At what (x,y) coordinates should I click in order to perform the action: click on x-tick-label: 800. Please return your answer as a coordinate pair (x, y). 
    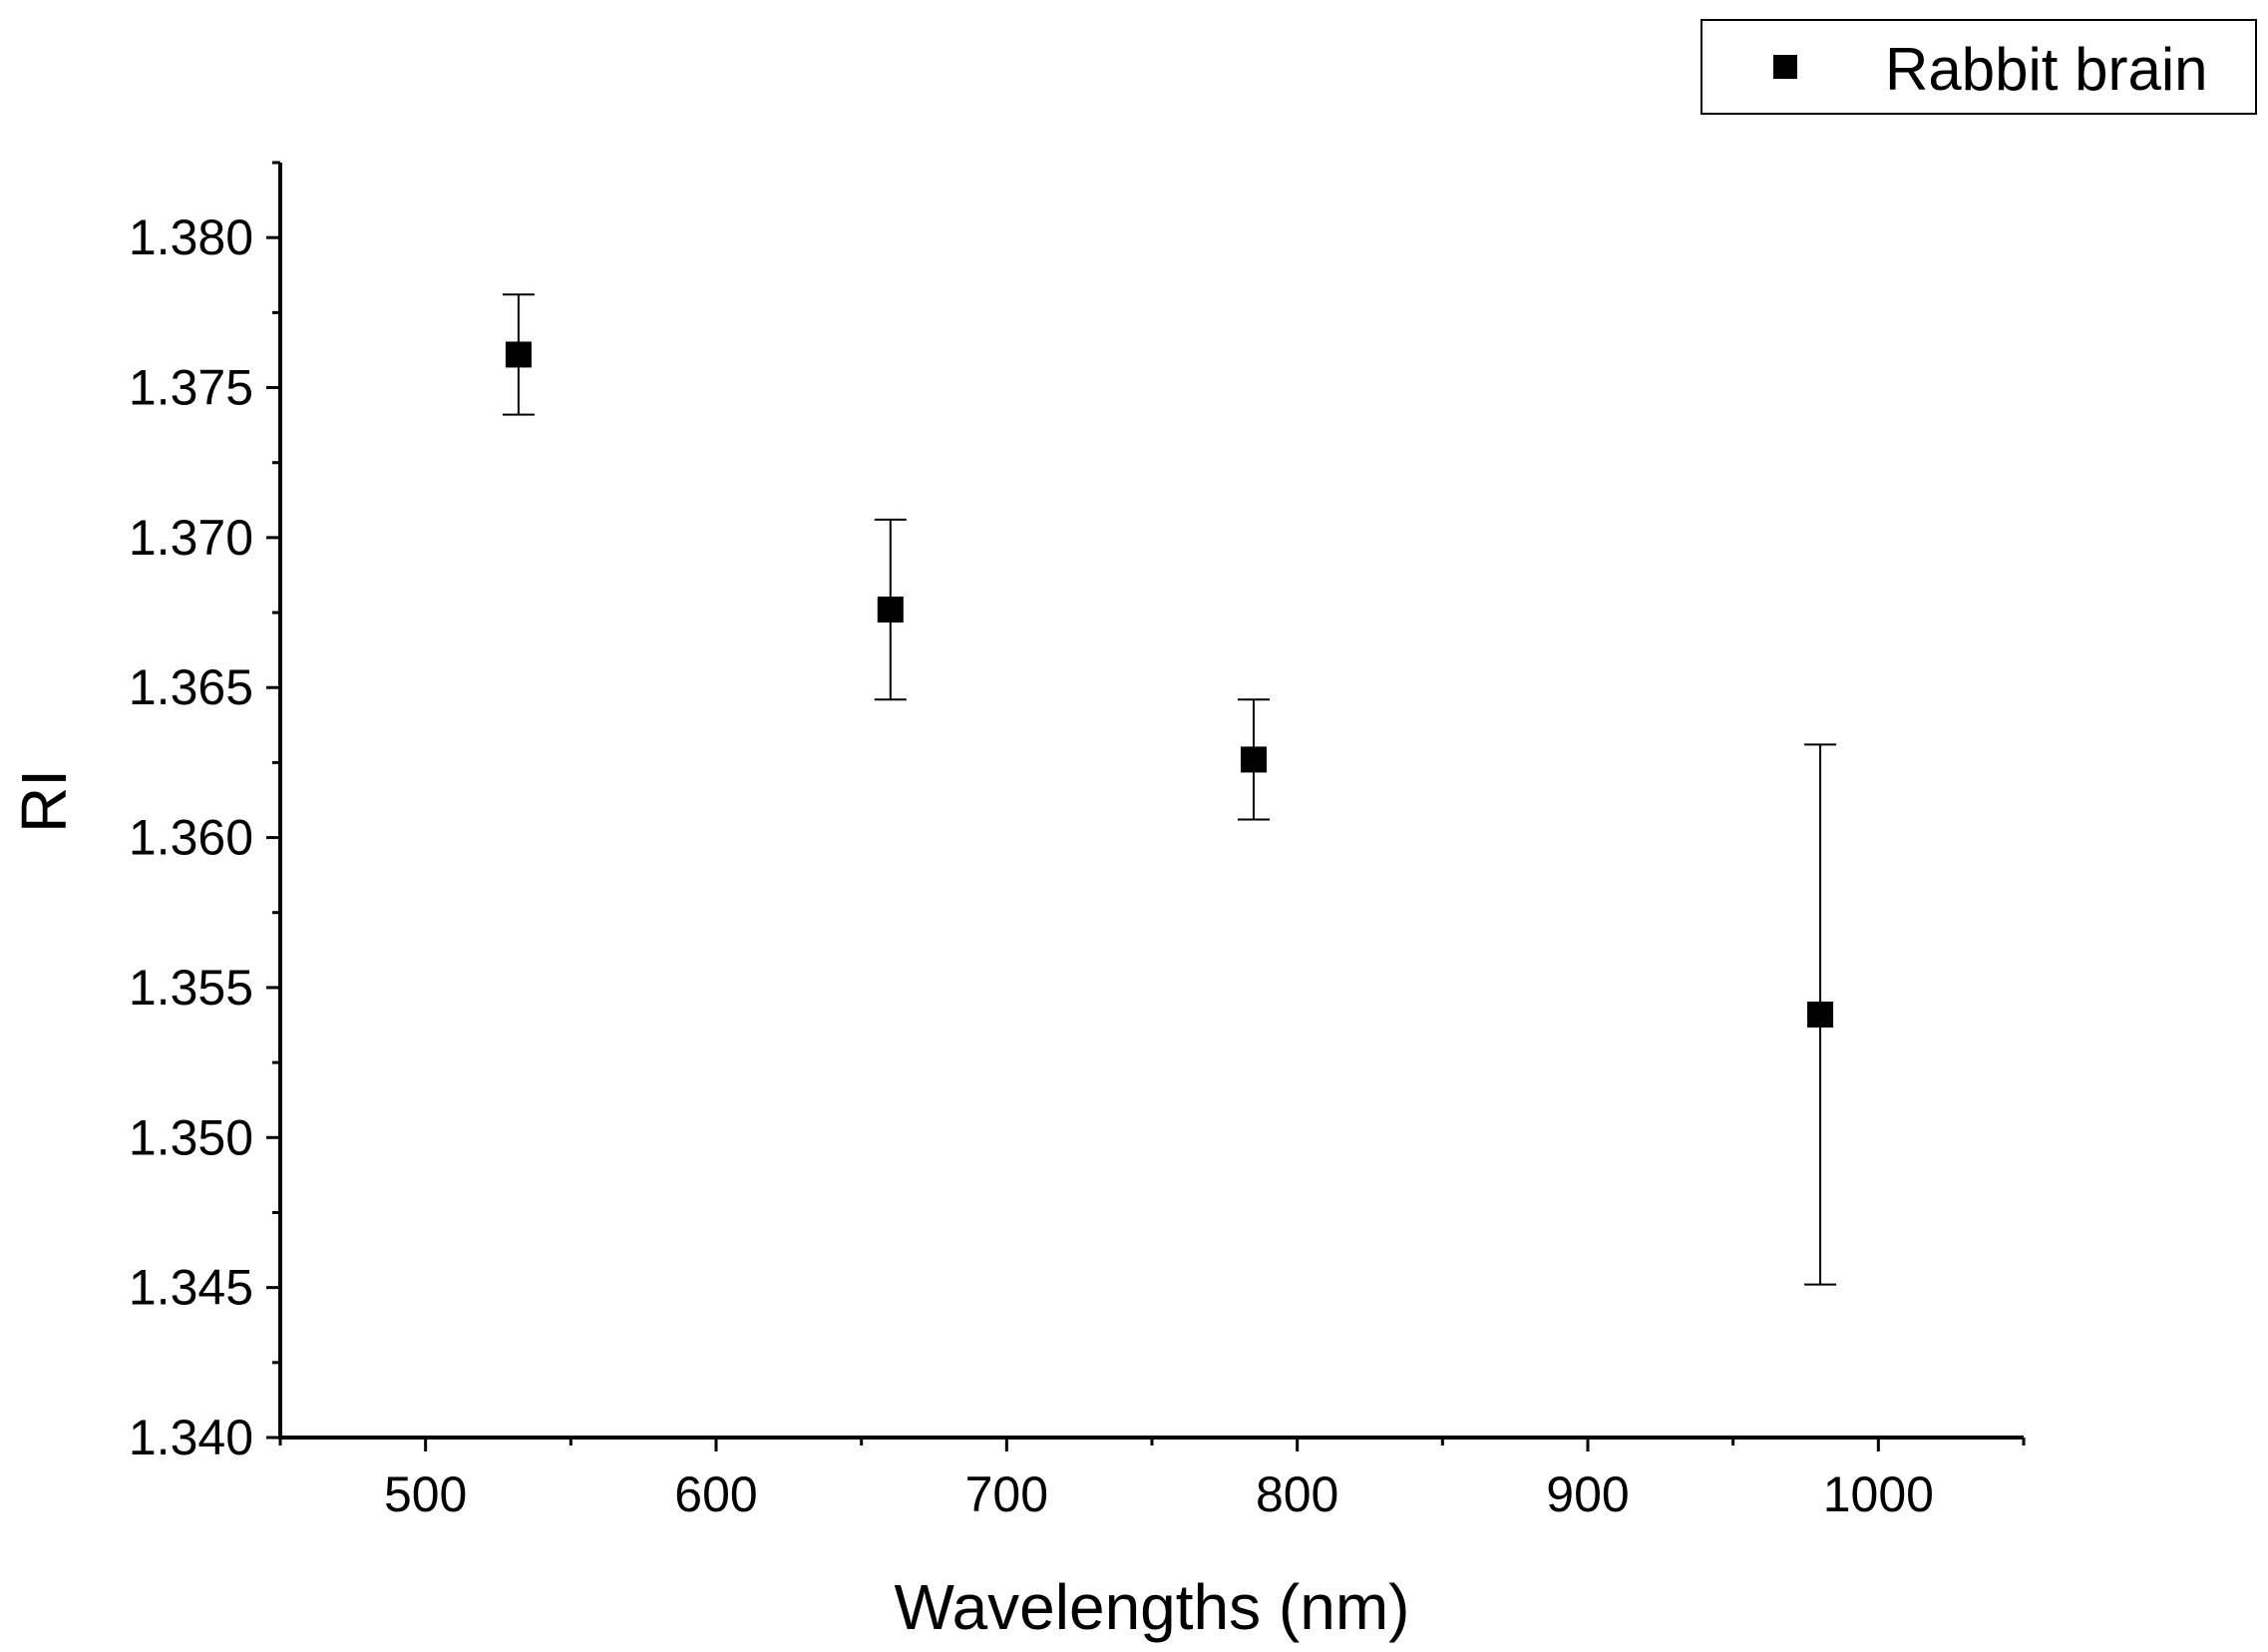
    Looking at the image, I should click on (1297, 1494).